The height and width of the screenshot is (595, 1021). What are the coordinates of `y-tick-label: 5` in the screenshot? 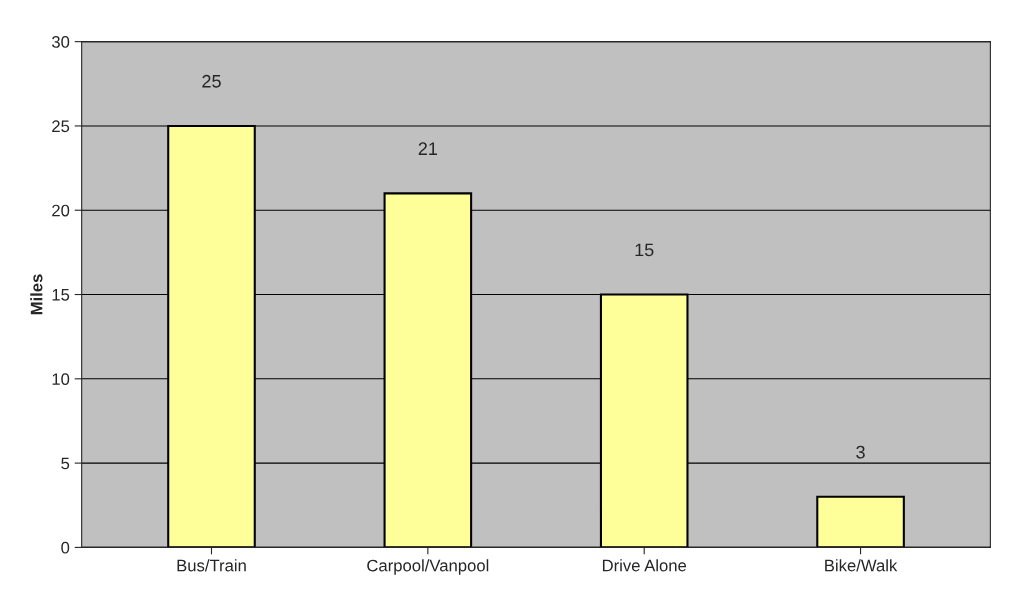 It's located at (65, 463).